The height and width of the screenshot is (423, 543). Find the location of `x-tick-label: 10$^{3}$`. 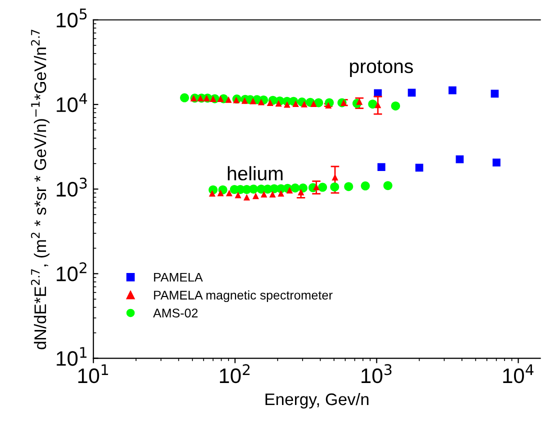

x-tick-label: 10$^{3}$ is located at coordinates (377, 374).